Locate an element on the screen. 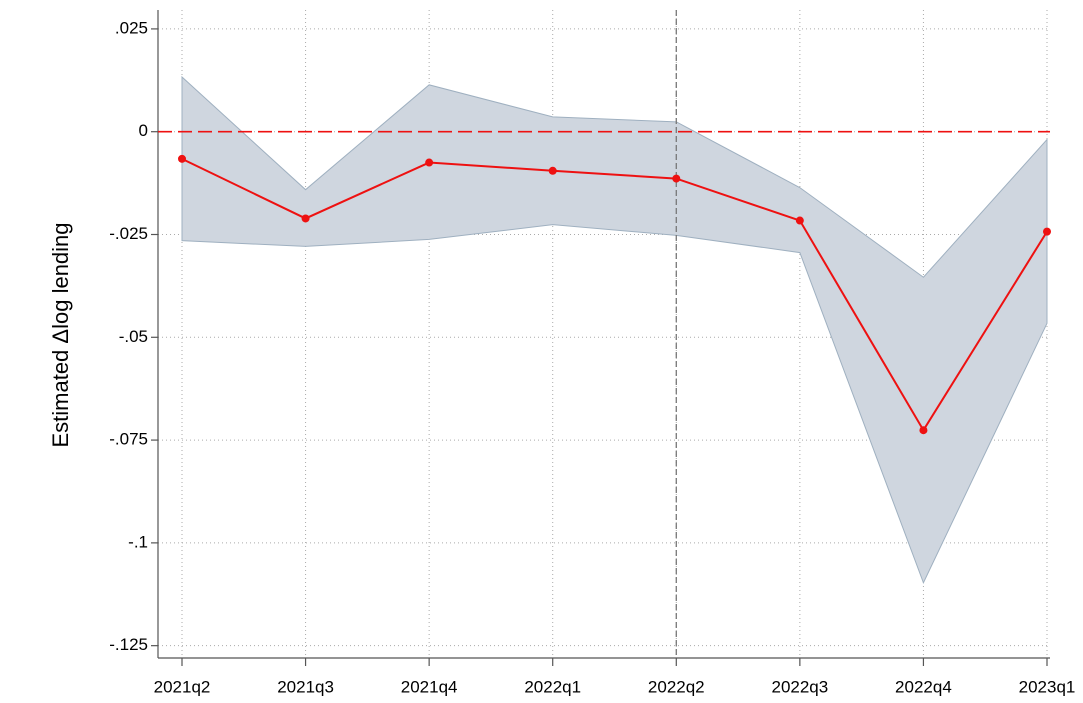 The width and height of the screenshot is (1083, 703). y-tick-label: -.075 is located at coordinates (128, 439).